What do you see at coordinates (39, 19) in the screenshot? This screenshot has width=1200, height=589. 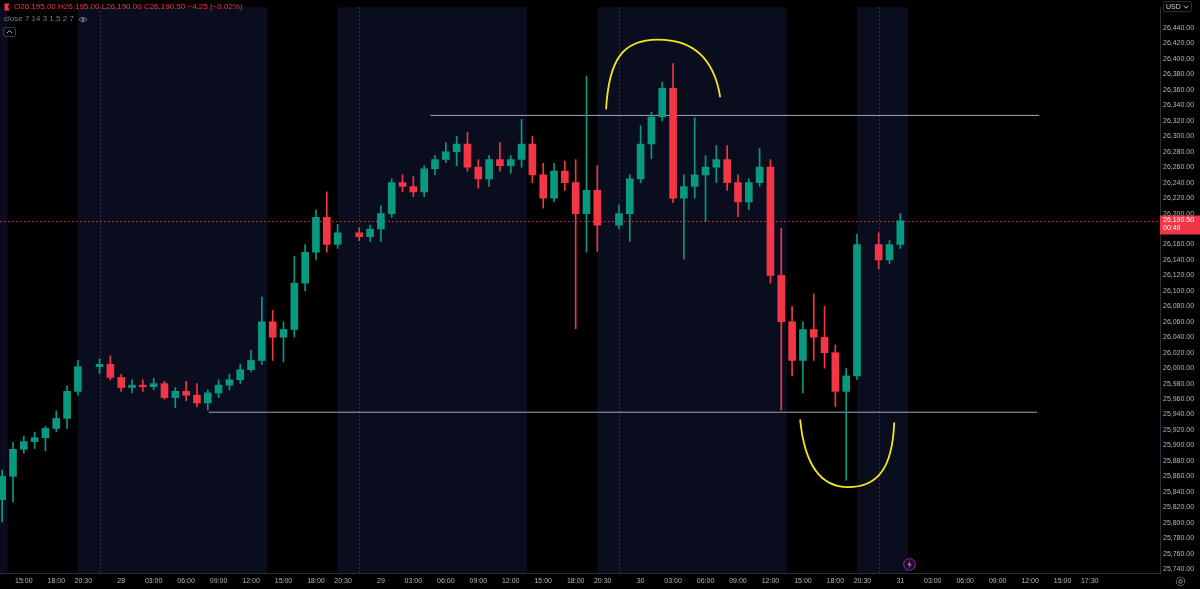 I see `annotation: close 7 14 3 1.5 2 7` at bounding box center [39, 19].